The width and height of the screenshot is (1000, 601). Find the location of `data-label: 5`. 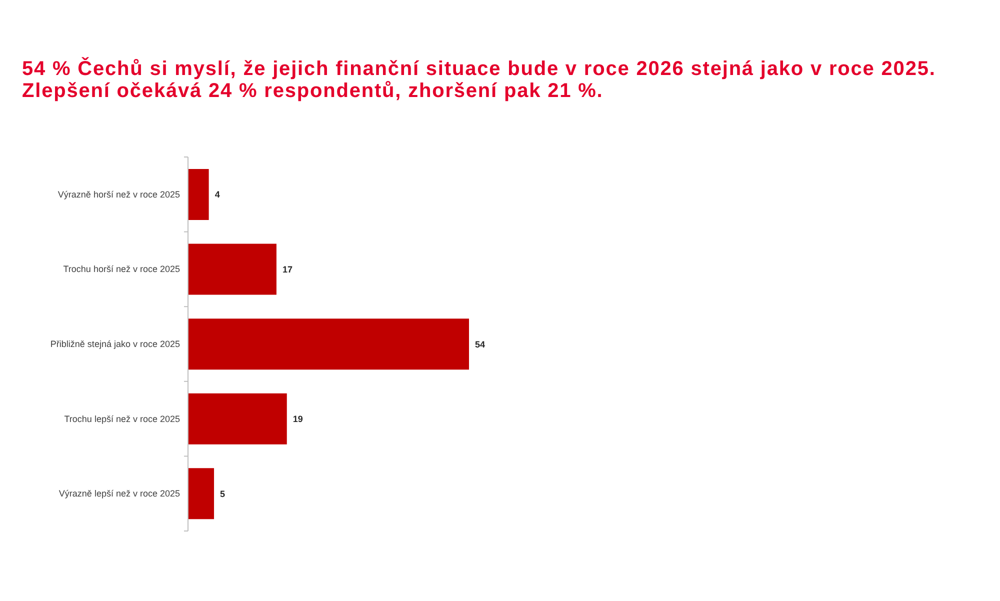

data-label: 5 is located at coordinates (223, 493).